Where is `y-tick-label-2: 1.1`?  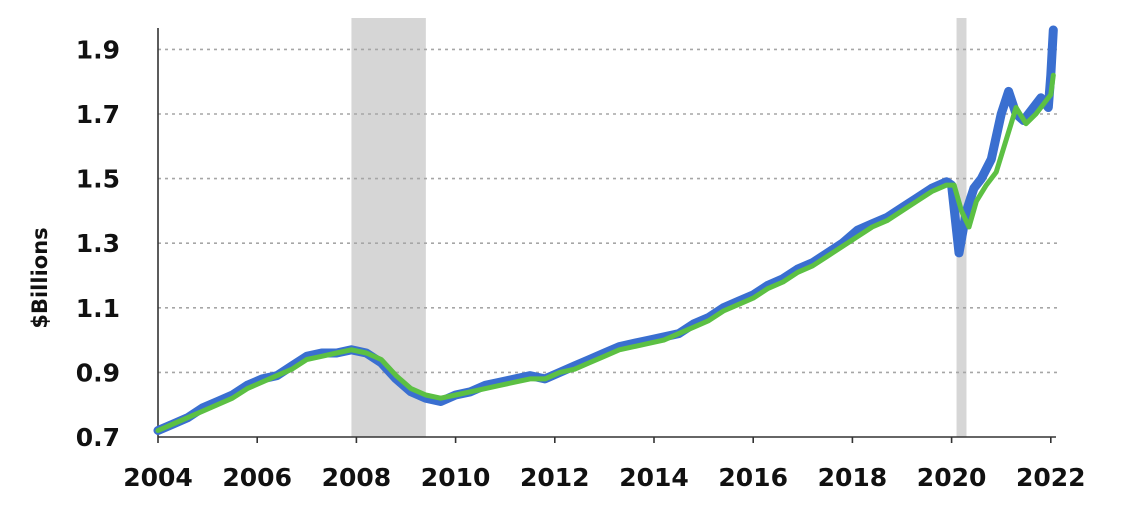 y-tick-label-2: 1.1 is located at coordinates (98, 308).